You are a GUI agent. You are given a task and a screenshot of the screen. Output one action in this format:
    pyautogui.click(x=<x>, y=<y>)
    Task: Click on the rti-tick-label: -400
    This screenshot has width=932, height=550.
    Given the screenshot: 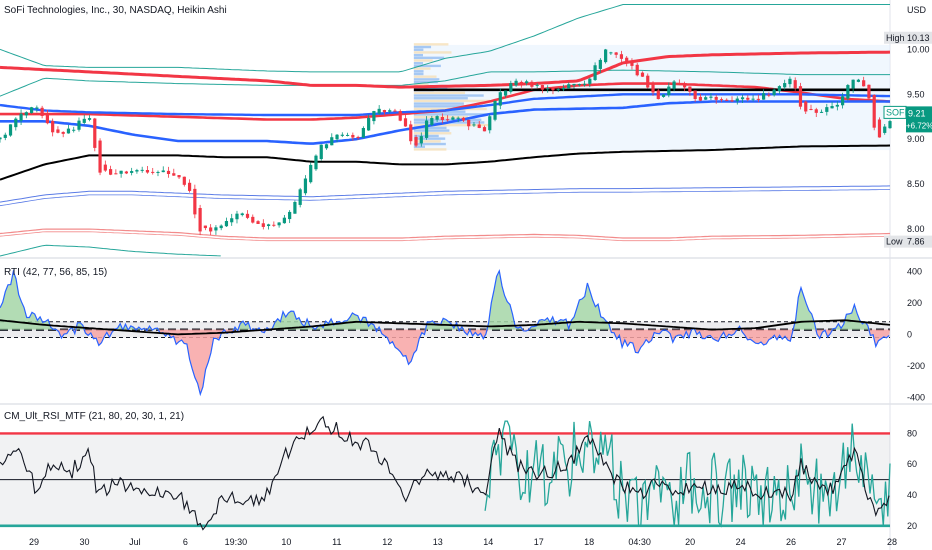 What is the action you would take?
    pyautogui.click(x=916, y=397)
    